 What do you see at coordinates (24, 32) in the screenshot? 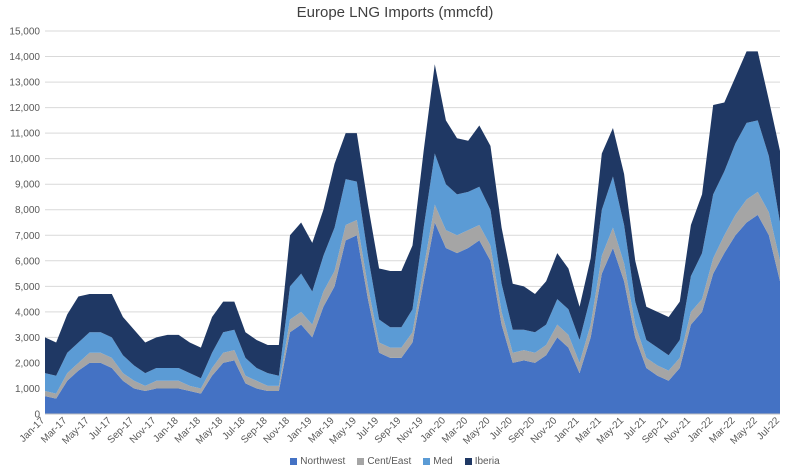
I see `y-tick-label: 15,000` at bounding box center [24, 32].